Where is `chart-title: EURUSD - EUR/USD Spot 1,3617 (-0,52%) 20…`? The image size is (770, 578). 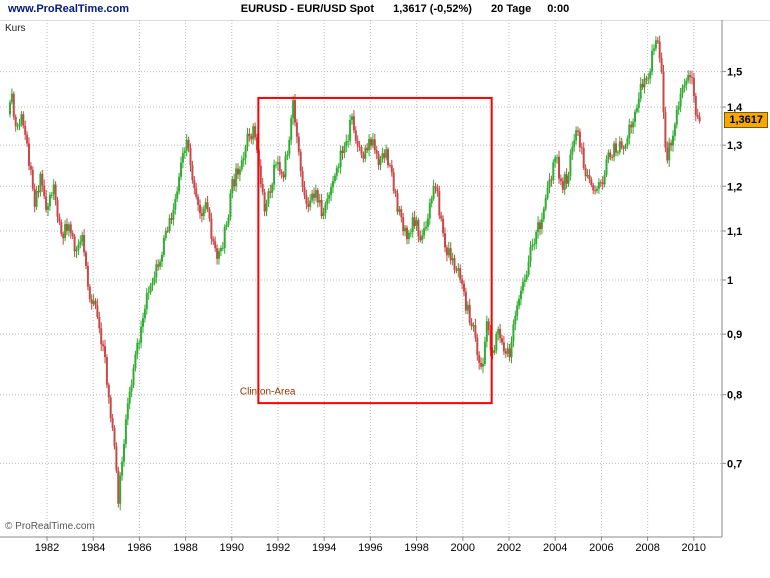 chart-title: EURUSD - EUR/USD Spot 1,3617 (-0,52%) 20… is located at coordinates (405, 9).